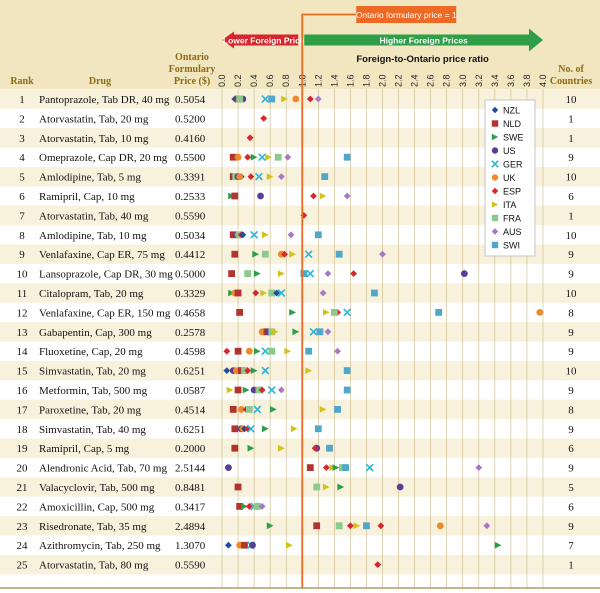 Image resolution: width=600 pixels, height=593 pixels. What do you see at coordinates (94, 119) in the screenshot?
I see `drug-cell: Atorvastatin, Tab, 20 mg` at bounding box center [94, 119].